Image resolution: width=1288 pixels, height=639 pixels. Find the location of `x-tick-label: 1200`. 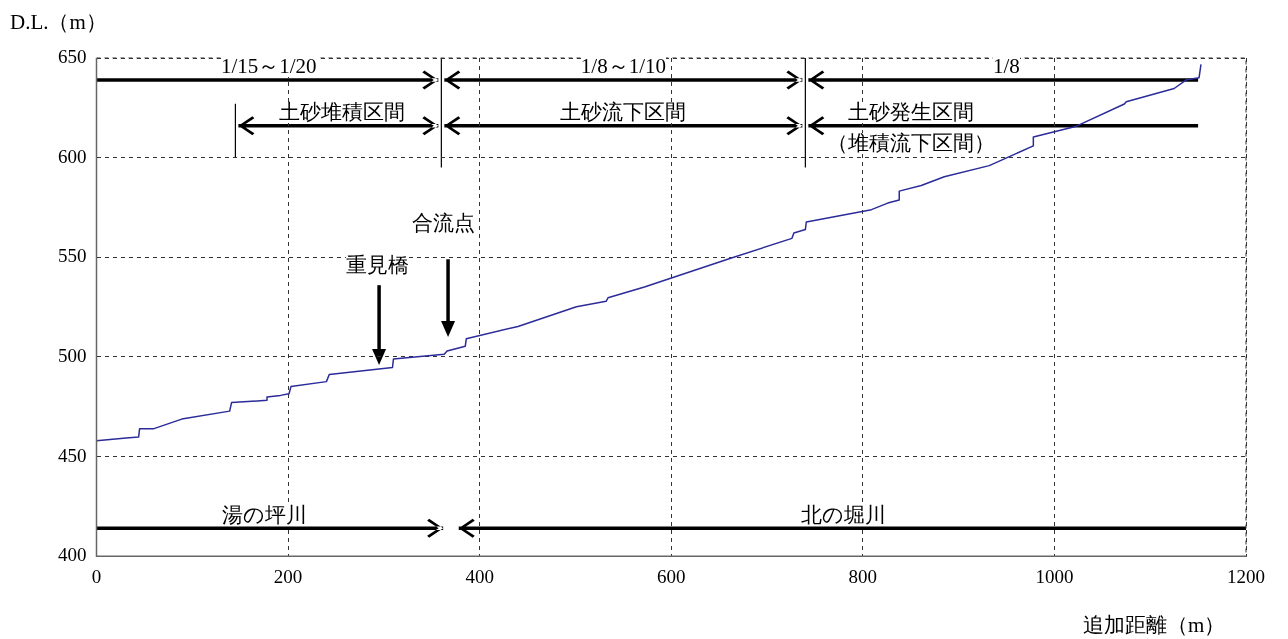

x-tick-label: 1200 is located at coordinates (1246, 576).